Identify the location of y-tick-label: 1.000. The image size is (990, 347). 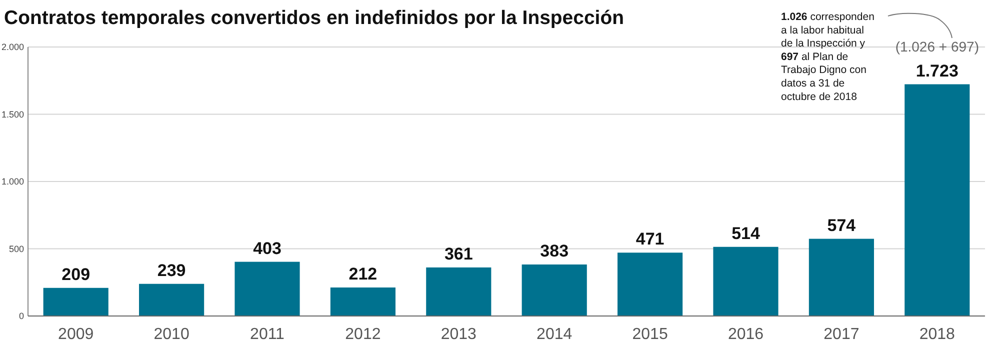
(12, 181).